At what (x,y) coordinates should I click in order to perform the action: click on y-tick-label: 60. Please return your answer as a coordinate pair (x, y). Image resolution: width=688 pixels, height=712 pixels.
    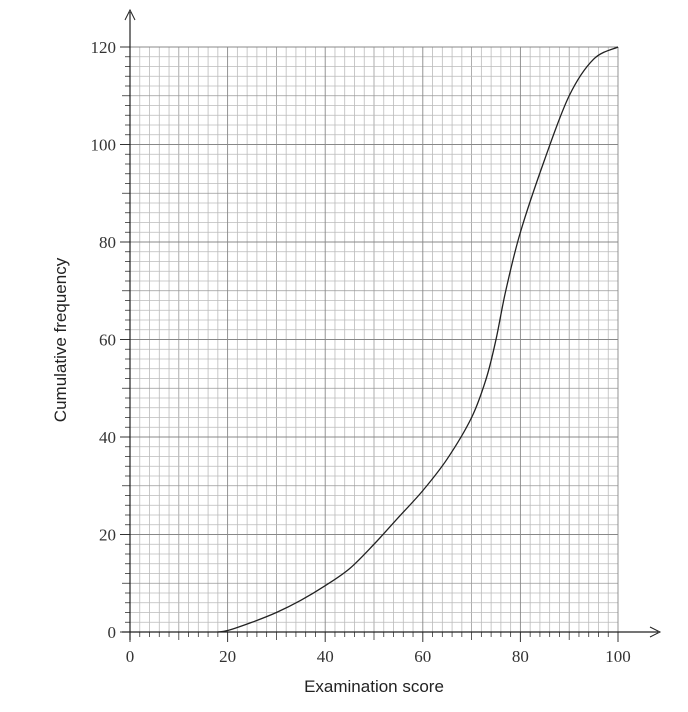
    Looking at the image, I should click on (107, 340).